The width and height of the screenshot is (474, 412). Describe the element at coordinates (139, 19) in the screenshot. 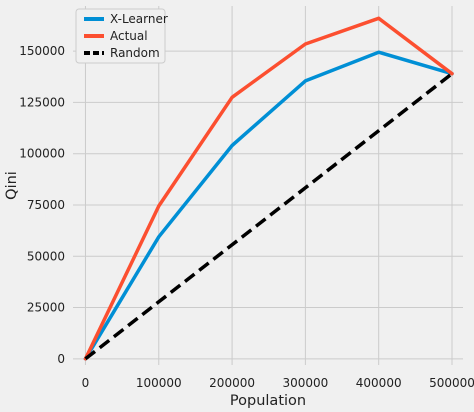

I see `legend-label-x-learner: X-Learner` at that location.